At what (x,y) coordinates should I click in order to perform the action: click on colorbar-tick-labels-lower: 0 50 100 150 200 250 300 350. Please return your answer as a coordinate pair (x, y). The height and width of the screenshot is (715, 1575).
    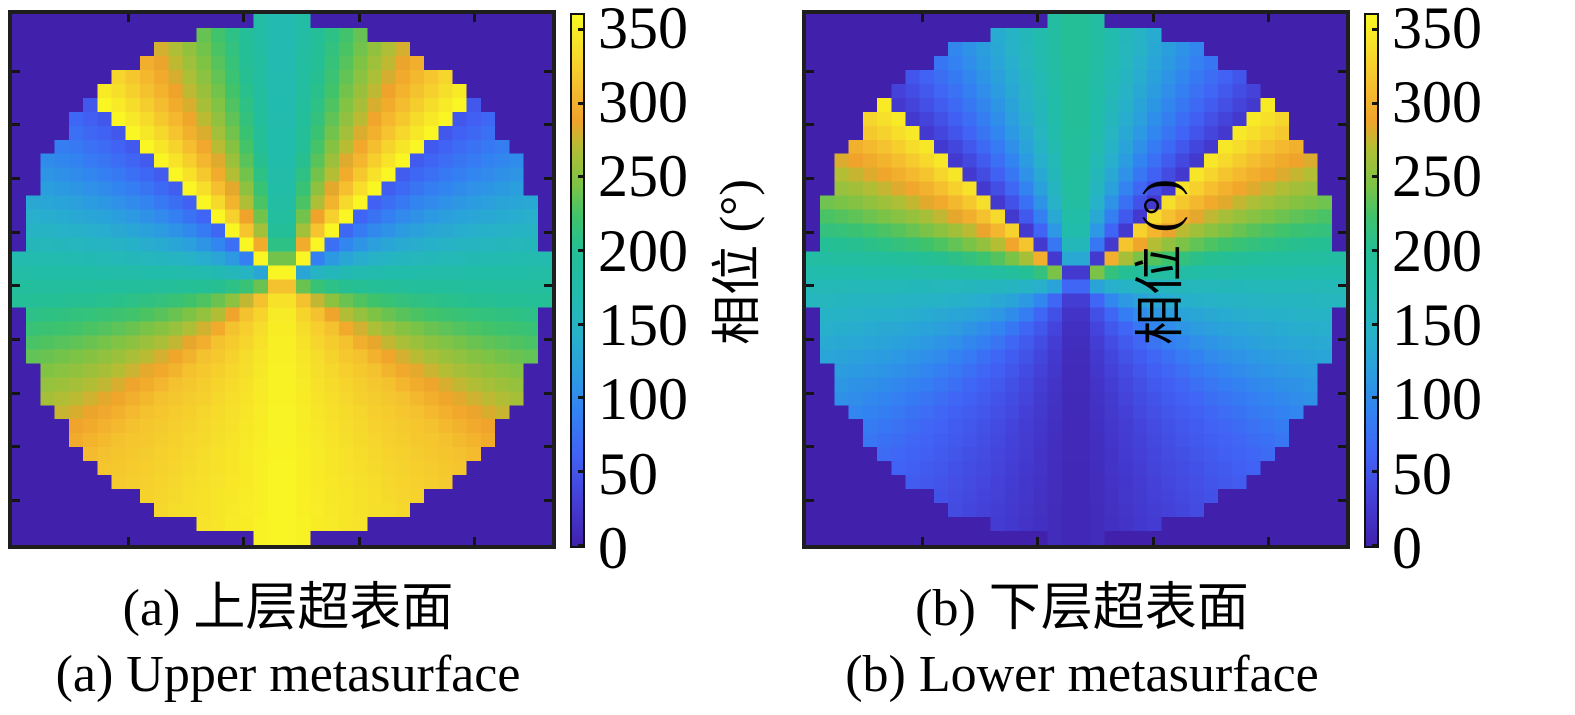
    Looking at the image, I should click on (1477, 290).